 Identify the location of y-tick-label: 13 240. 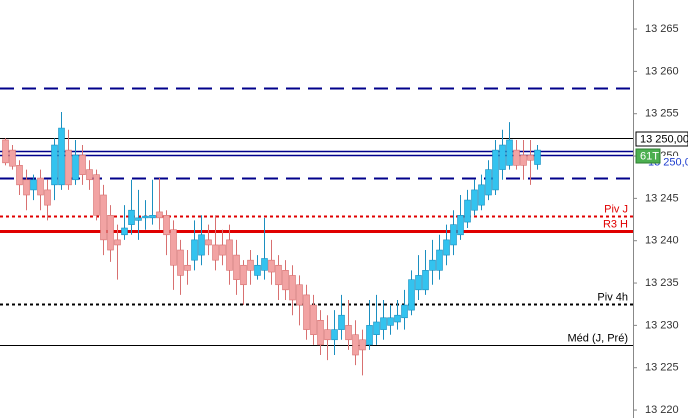
(662, 241).